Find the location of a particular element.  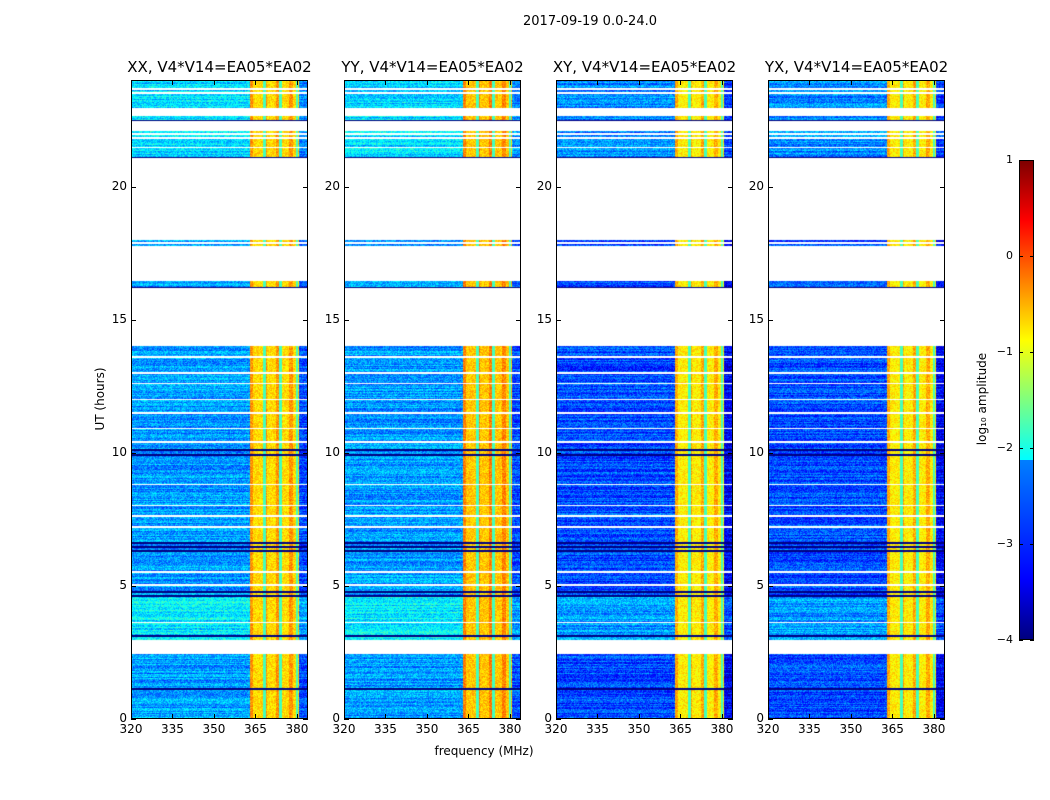

colorbar-tick-label: 0 is located at coordinates (1009, 255).